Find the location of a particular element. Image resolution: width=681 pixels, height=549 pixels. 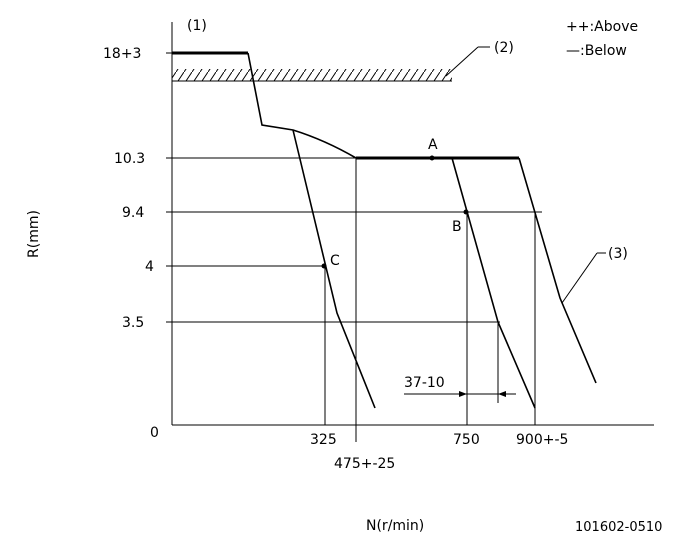

governor-line-c is located at coordinates (334, 269).